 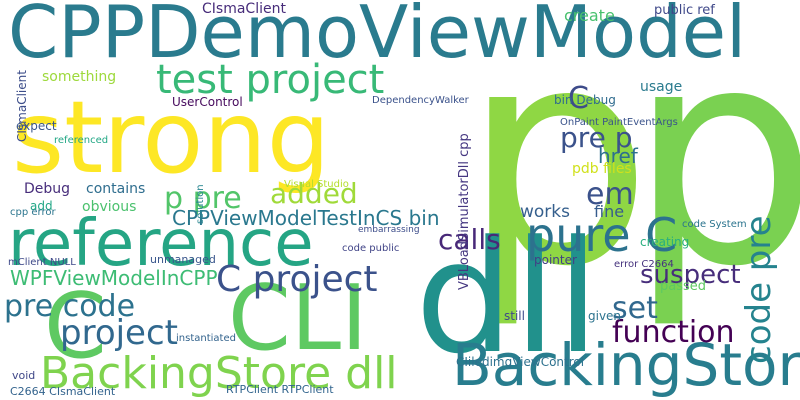 What do you see at coordinates (24, 375) in the screenshot?
I see `word: void` at bounding box center [24, 375].